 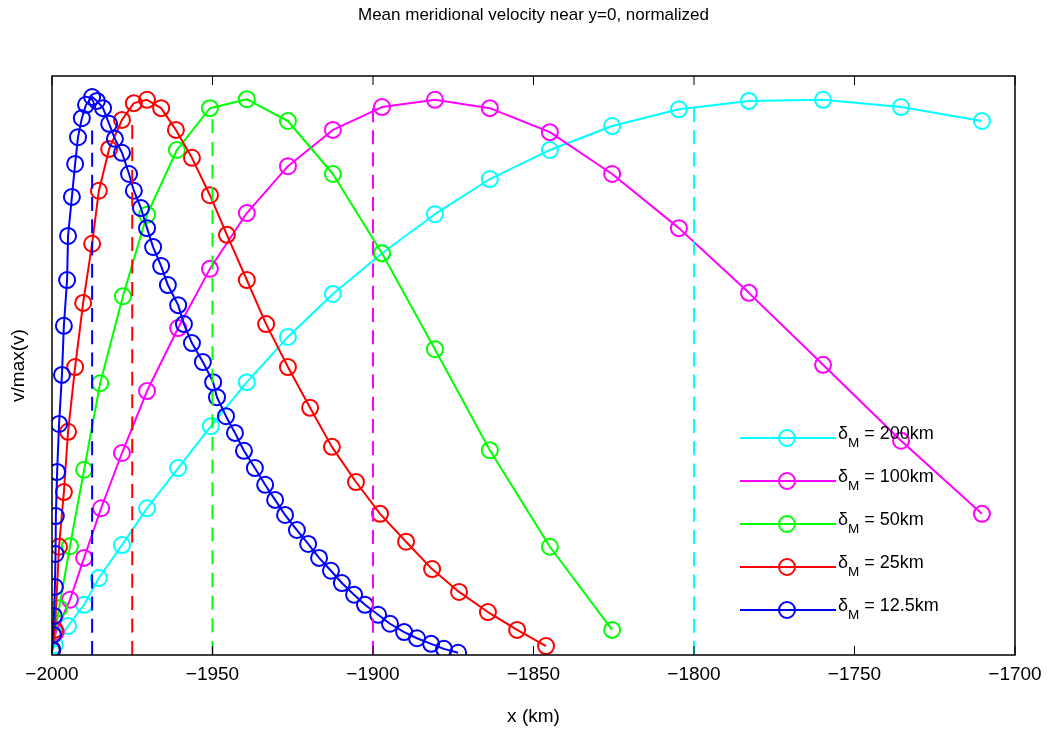 I want to click on x-tick-label: −1900, so click(x=373, y=673).